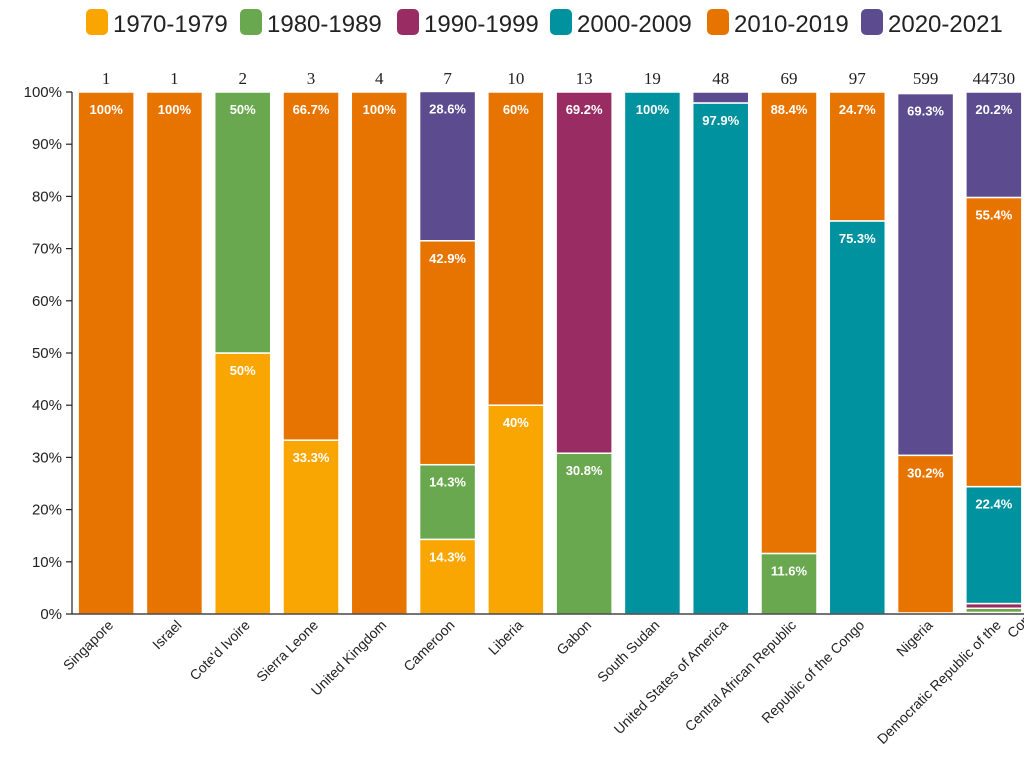  I want to click on bar-singapore, so click(106, 353).